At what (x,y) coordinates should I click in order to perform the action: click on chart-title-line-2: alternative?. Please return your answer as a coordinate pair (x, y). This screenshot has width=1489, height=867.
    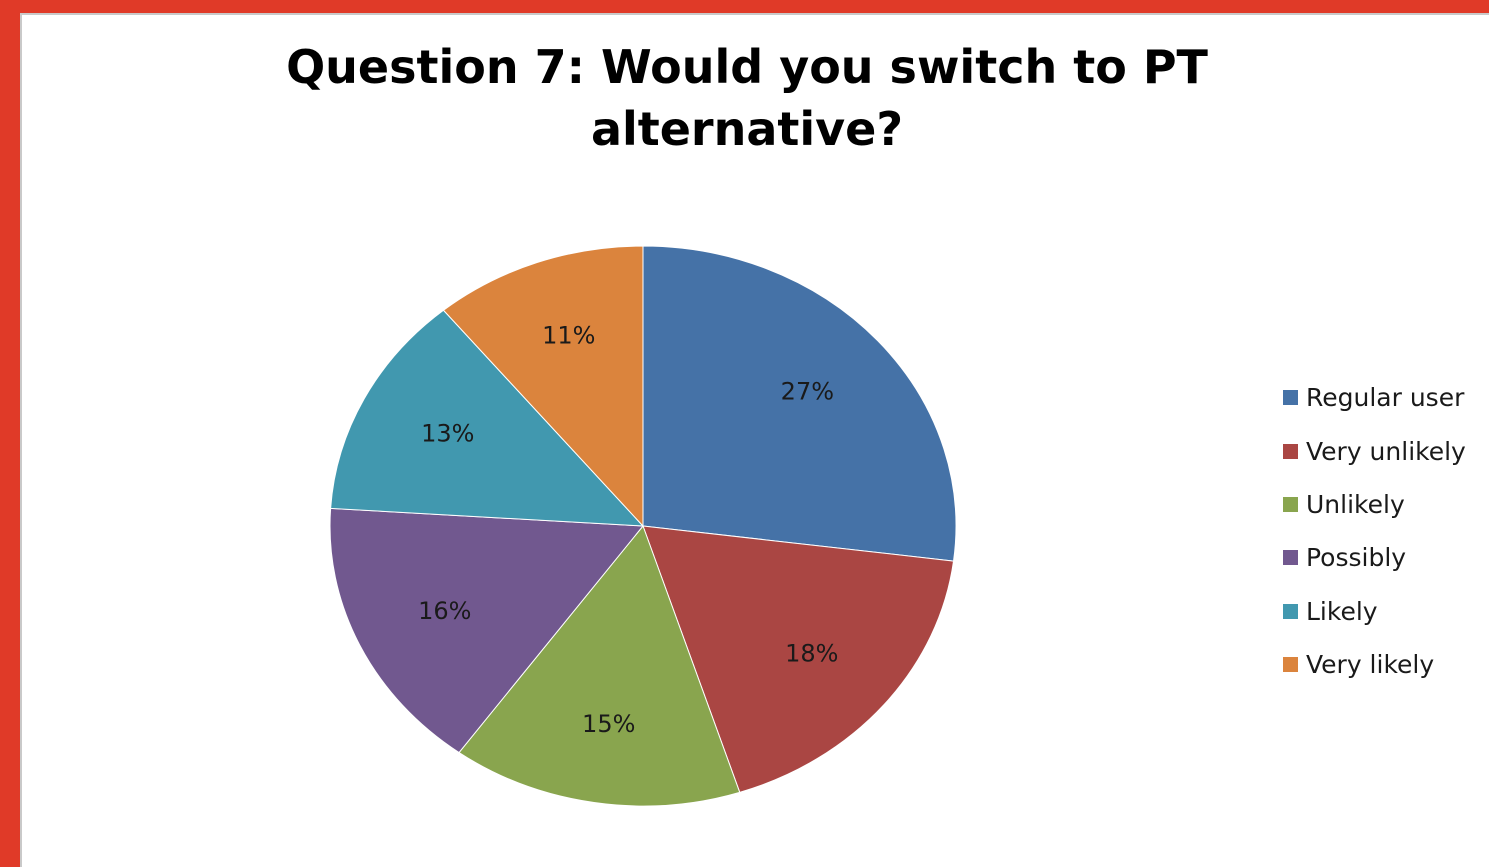
    Looking at the image, I should click on (747, 129).